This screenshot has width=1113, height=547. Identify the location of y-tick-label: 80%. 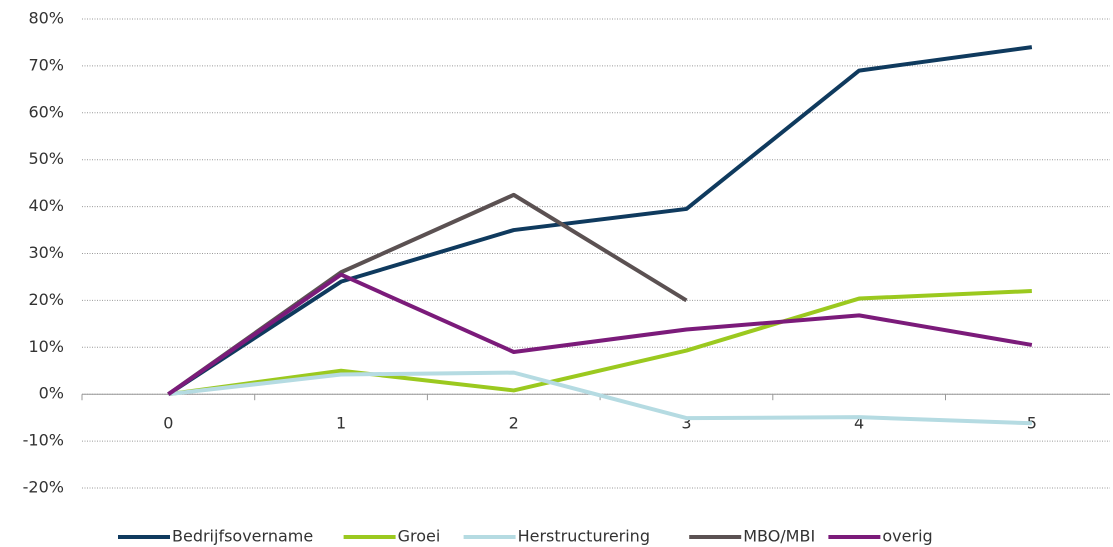
(46, 18).